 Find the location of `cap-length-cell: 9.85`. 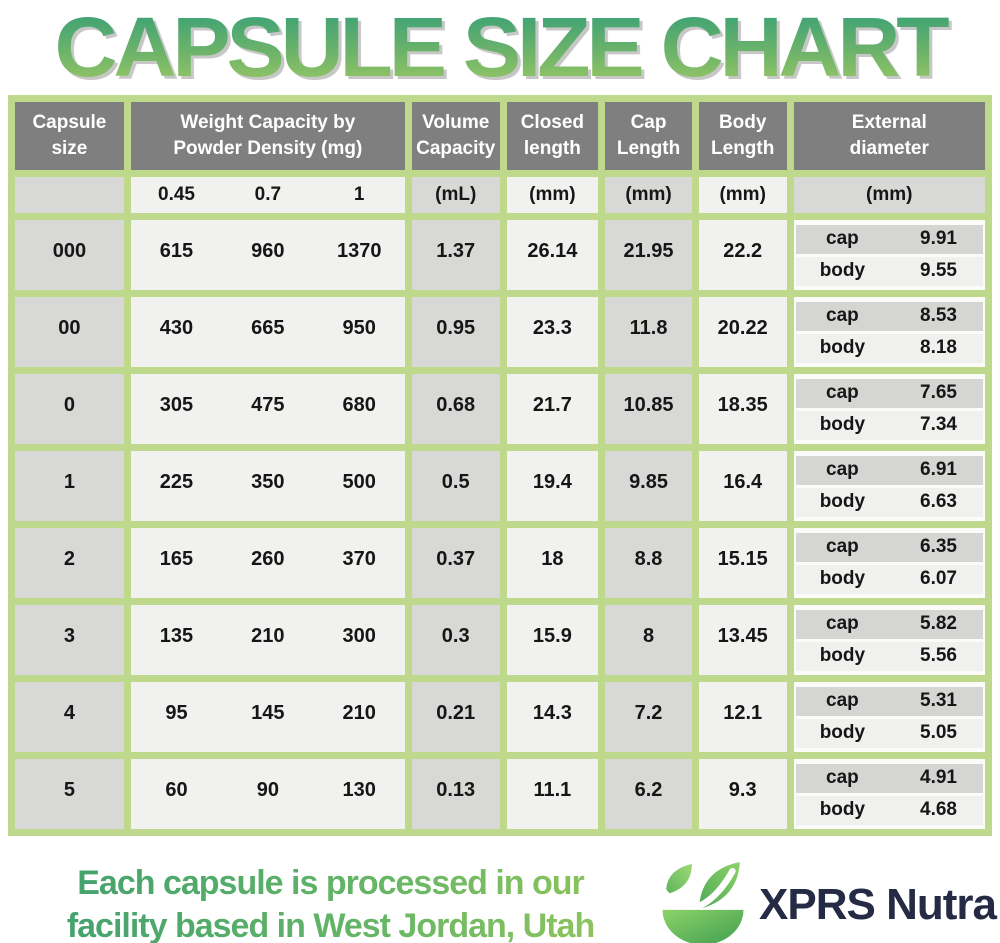

cap-length-cell: 9.85 is located at coordinates (648, 486).